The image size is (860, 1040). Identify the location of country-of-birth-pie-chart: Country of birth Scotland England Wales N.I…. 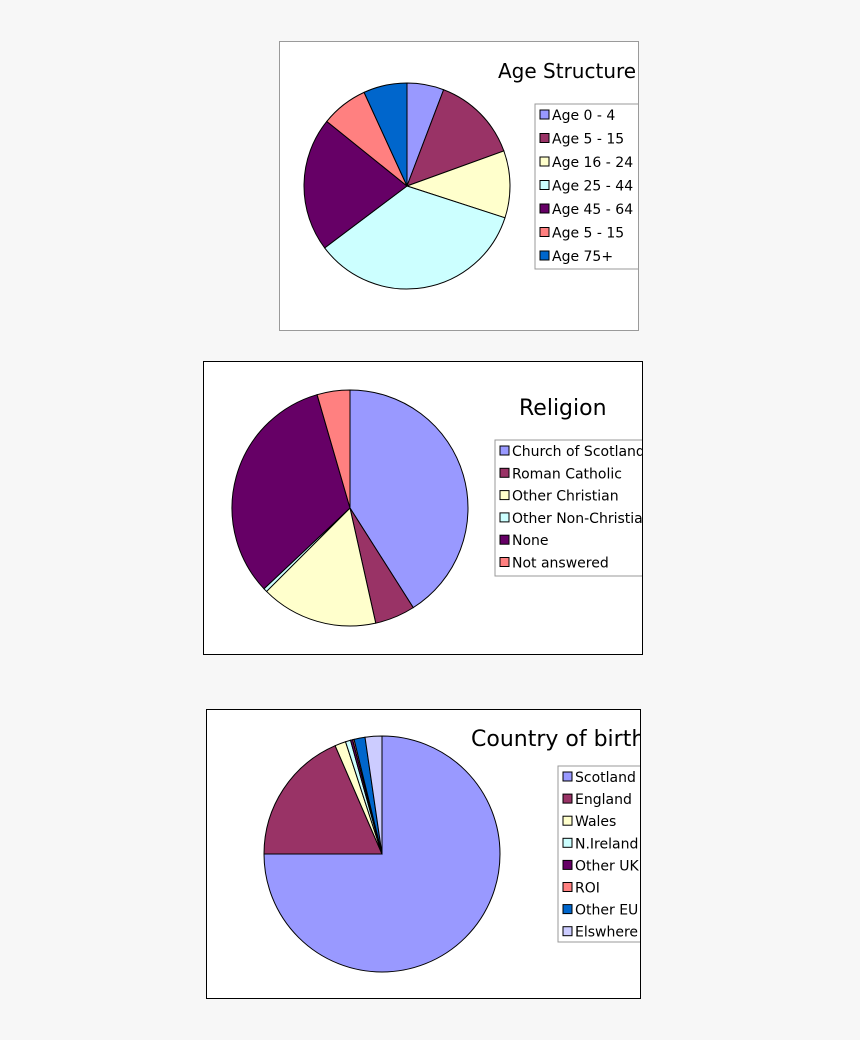
(451, 850).